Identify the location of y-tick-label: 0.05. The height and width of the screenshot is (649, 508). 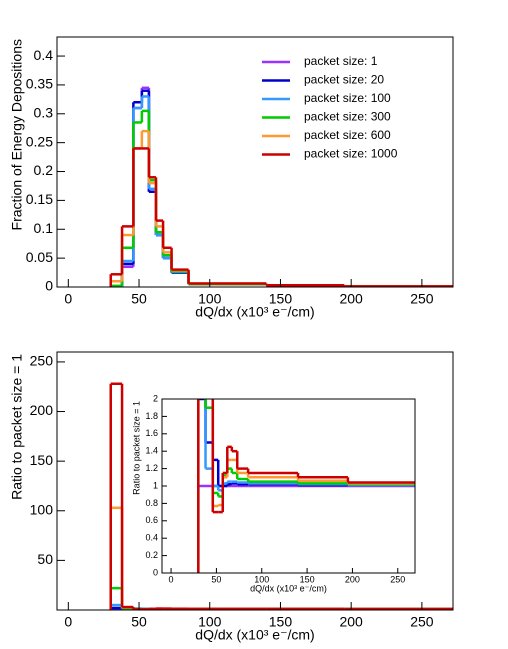
(39, 257).